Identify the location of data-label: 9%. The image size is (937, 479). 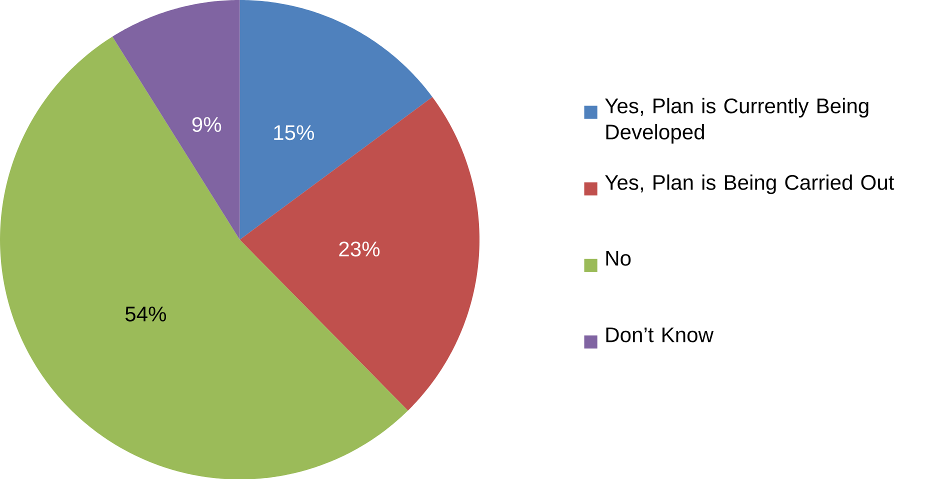
(207, 124).